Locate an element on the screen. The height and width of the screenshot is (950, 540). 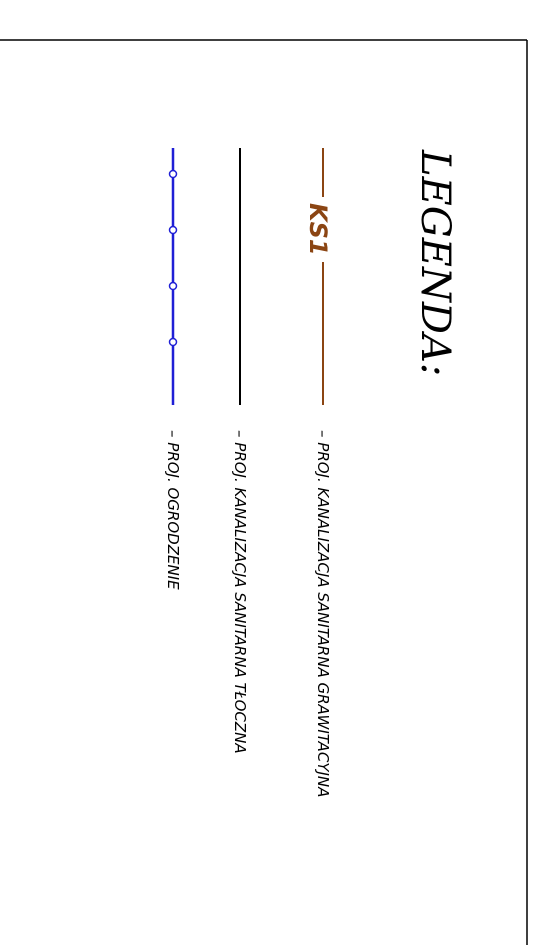
legend-item-pressure-sewer: – PROJ. KANALIZACJA SANITARNA TŁOCZNA is located at coordinates (240, 451).